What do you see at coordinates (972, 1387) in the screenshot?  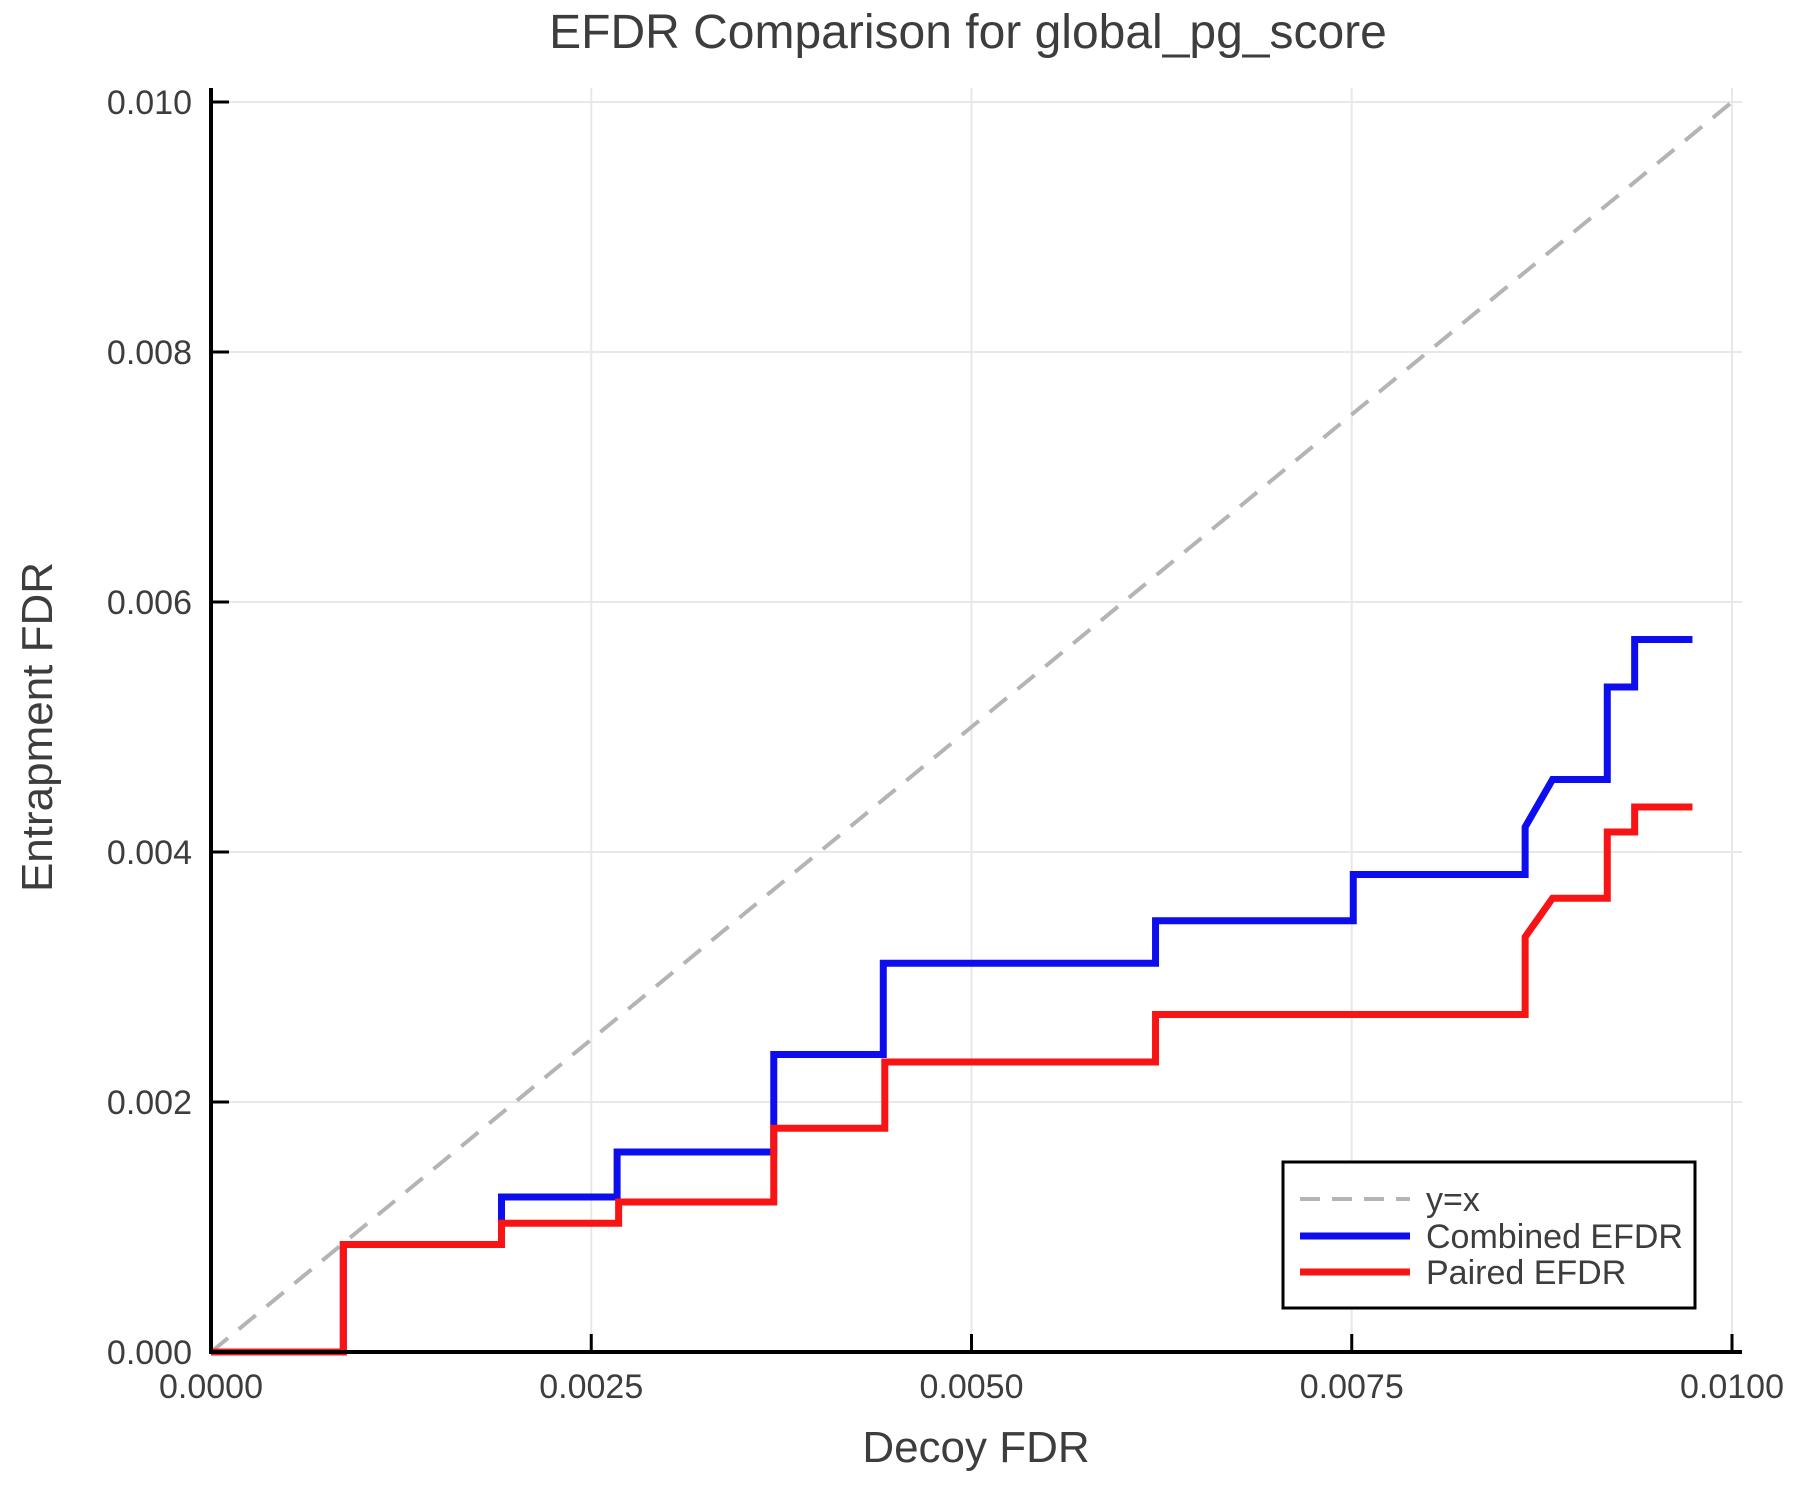 I see `x-tick-label: 0.0050` at bounding box center [972, 1387].